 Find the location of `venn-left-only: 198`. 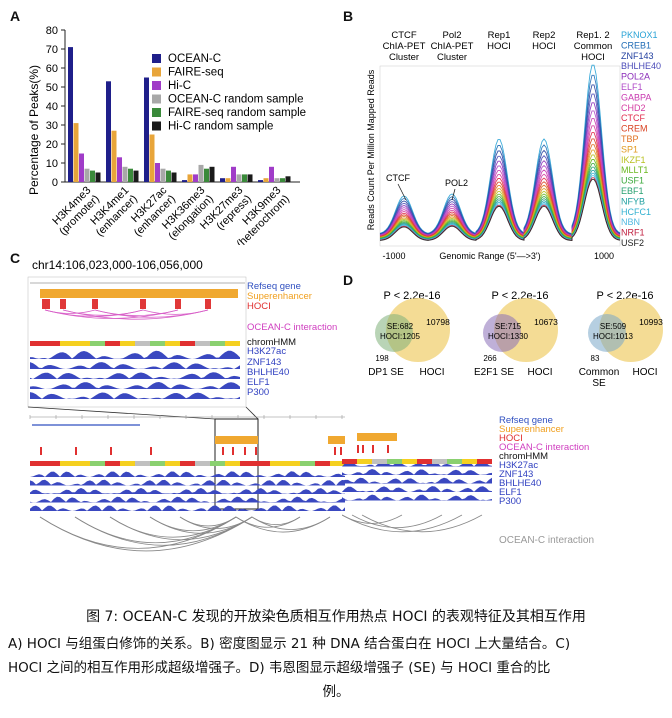

venn-left-only: 198 is located at coordinates (382, 358).